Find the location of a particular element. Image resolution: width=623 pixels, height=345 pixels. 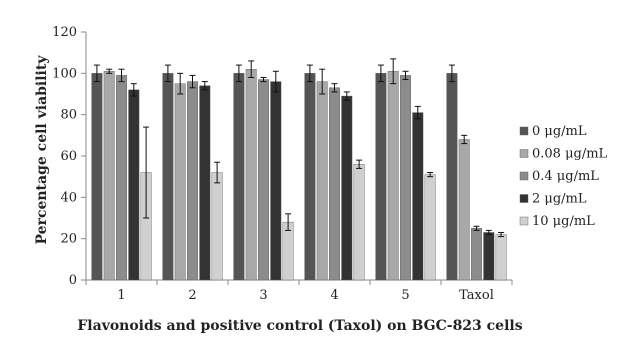

y-axis: 0 20 40 60 80 100 120 is located at coordinates (69, 156).